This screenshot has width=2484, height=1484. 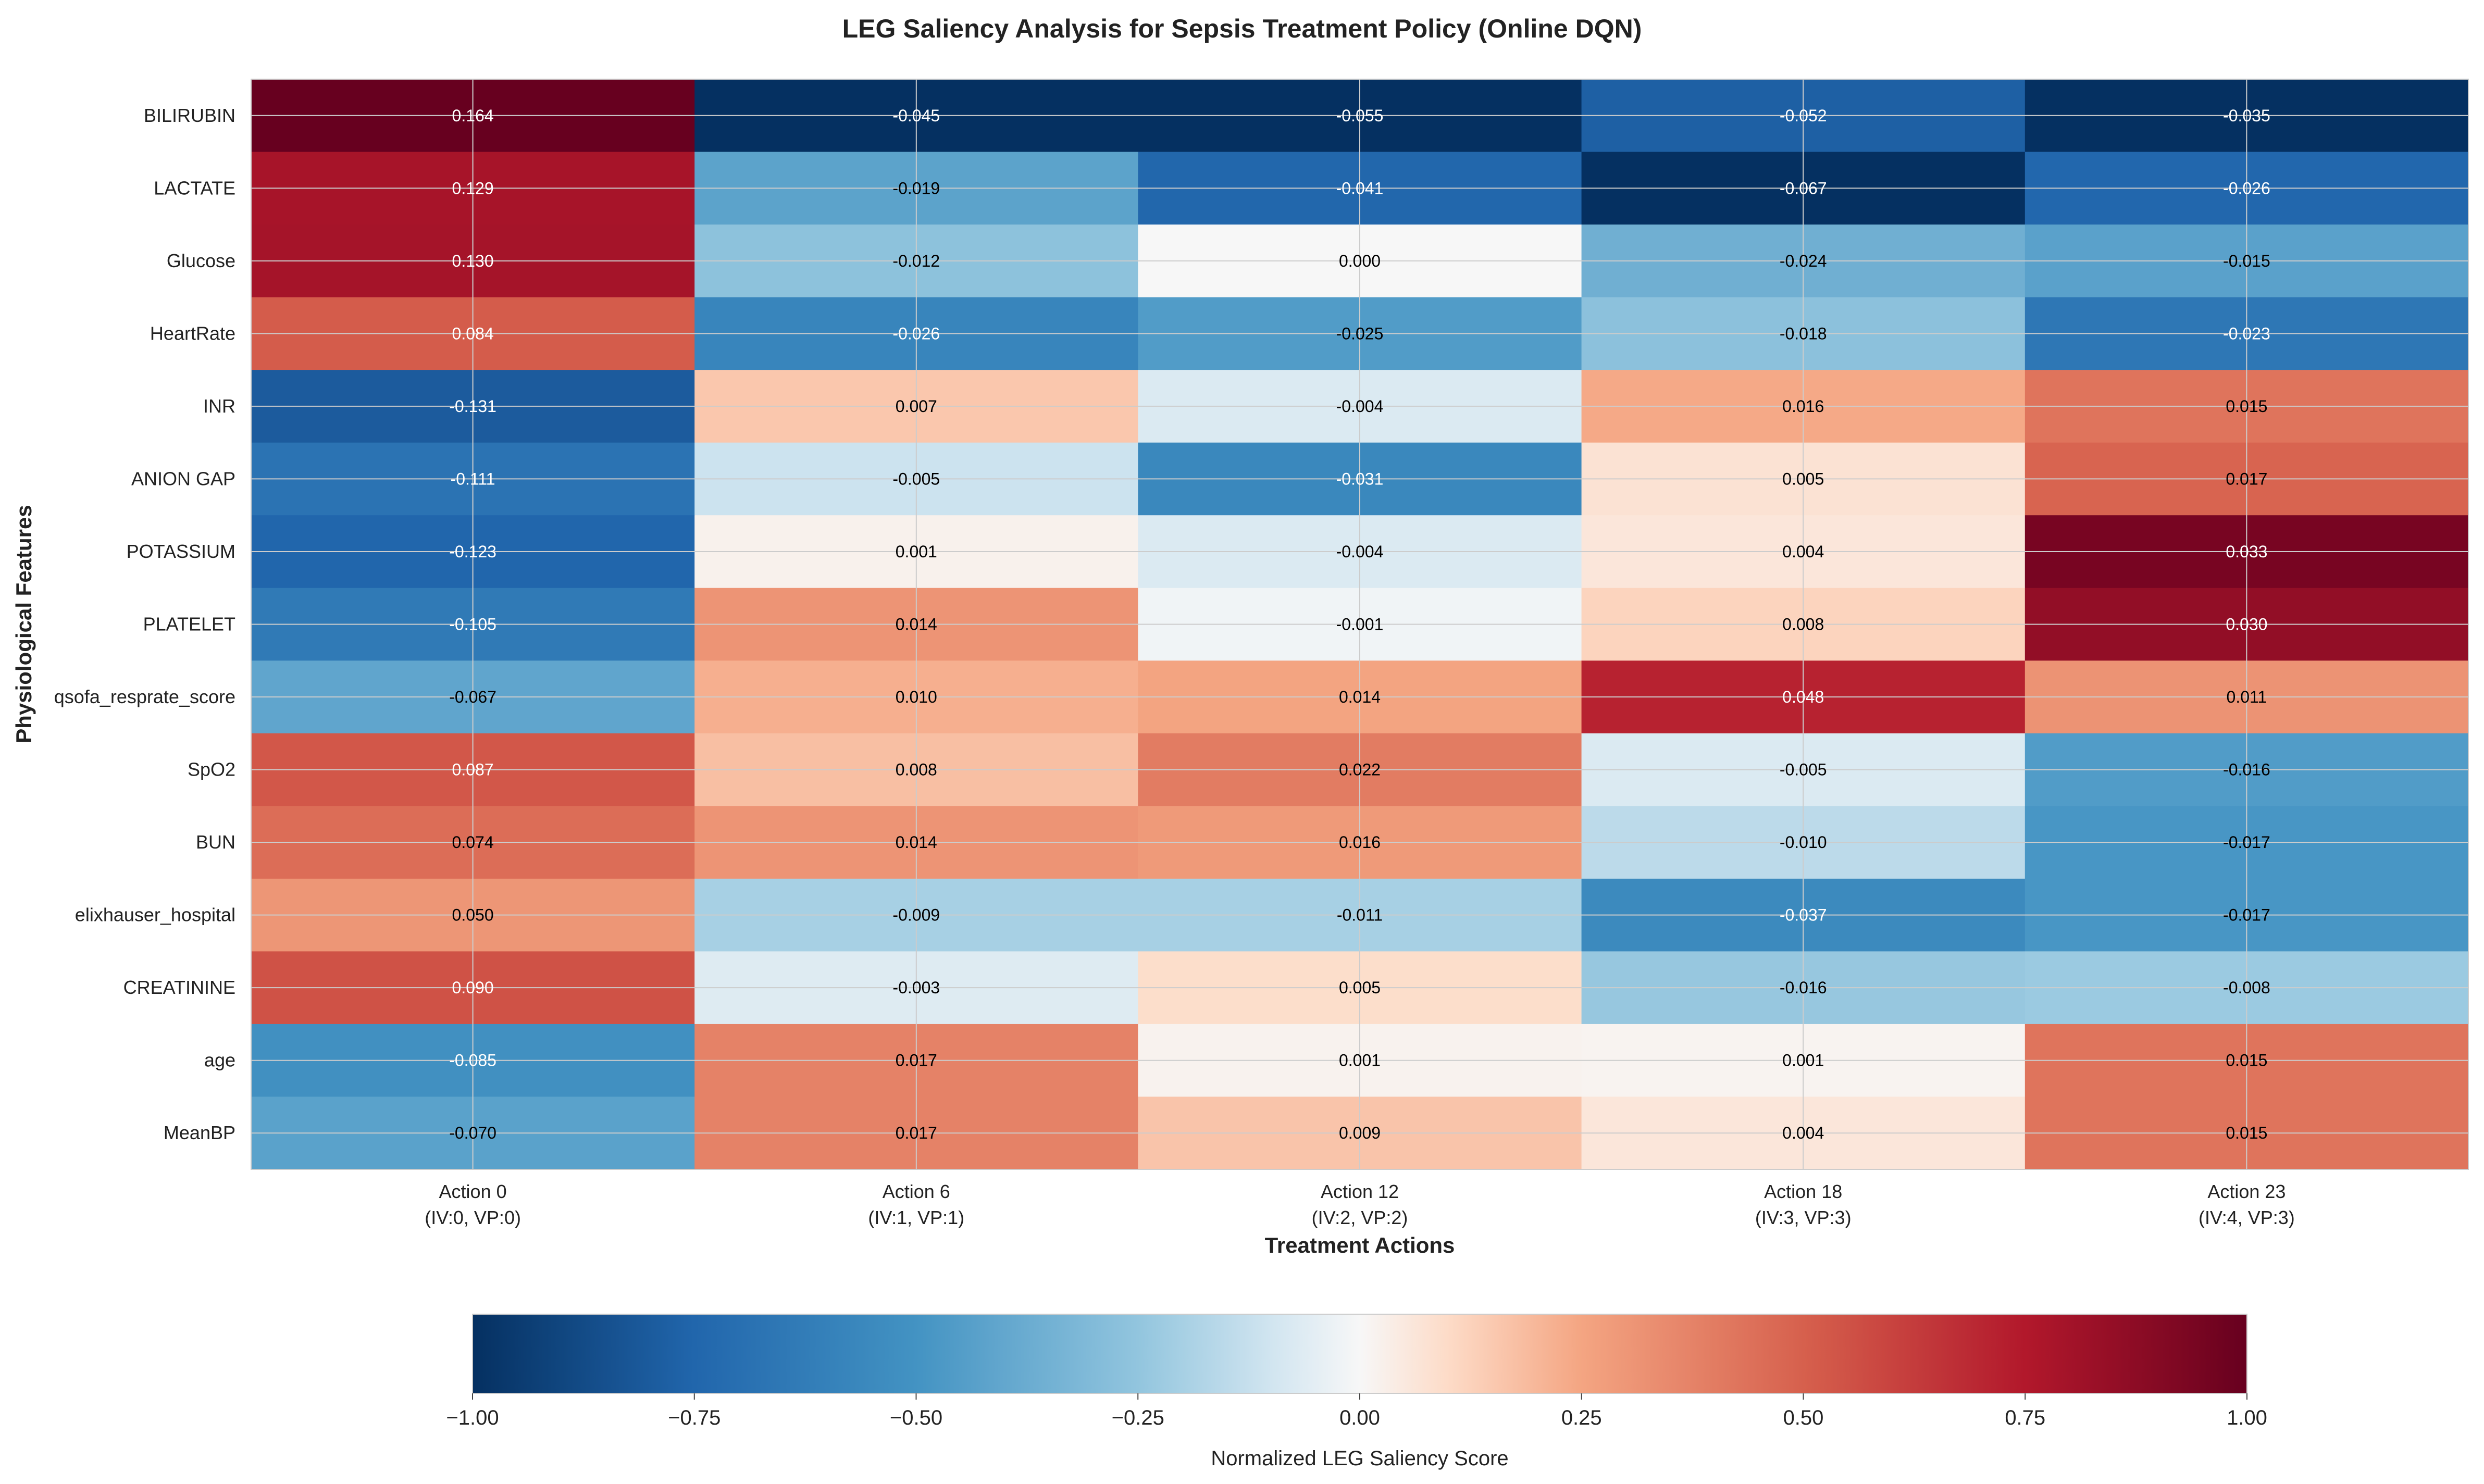 What do you see at coordinates (916, 261) in the screenshot?
I see `cell-value-label: -0.012` at bounding box center [916, 261].